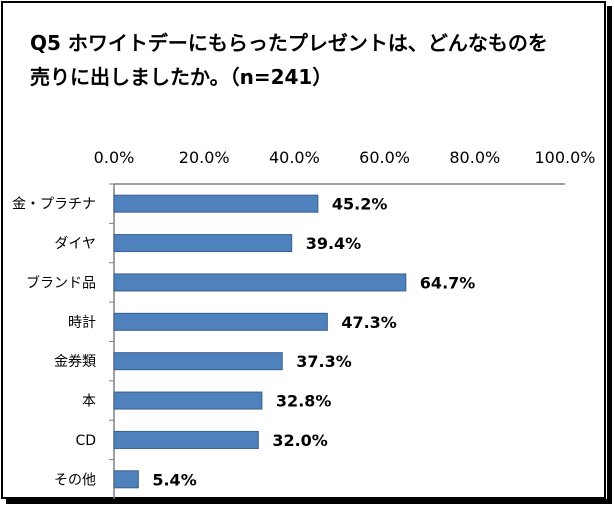  What do you see at coordinates (181, 77) in the screenshot?
I see `chart-subtitle: 売りに出しましたか。（n=241）` at bounding box center [181, 77].